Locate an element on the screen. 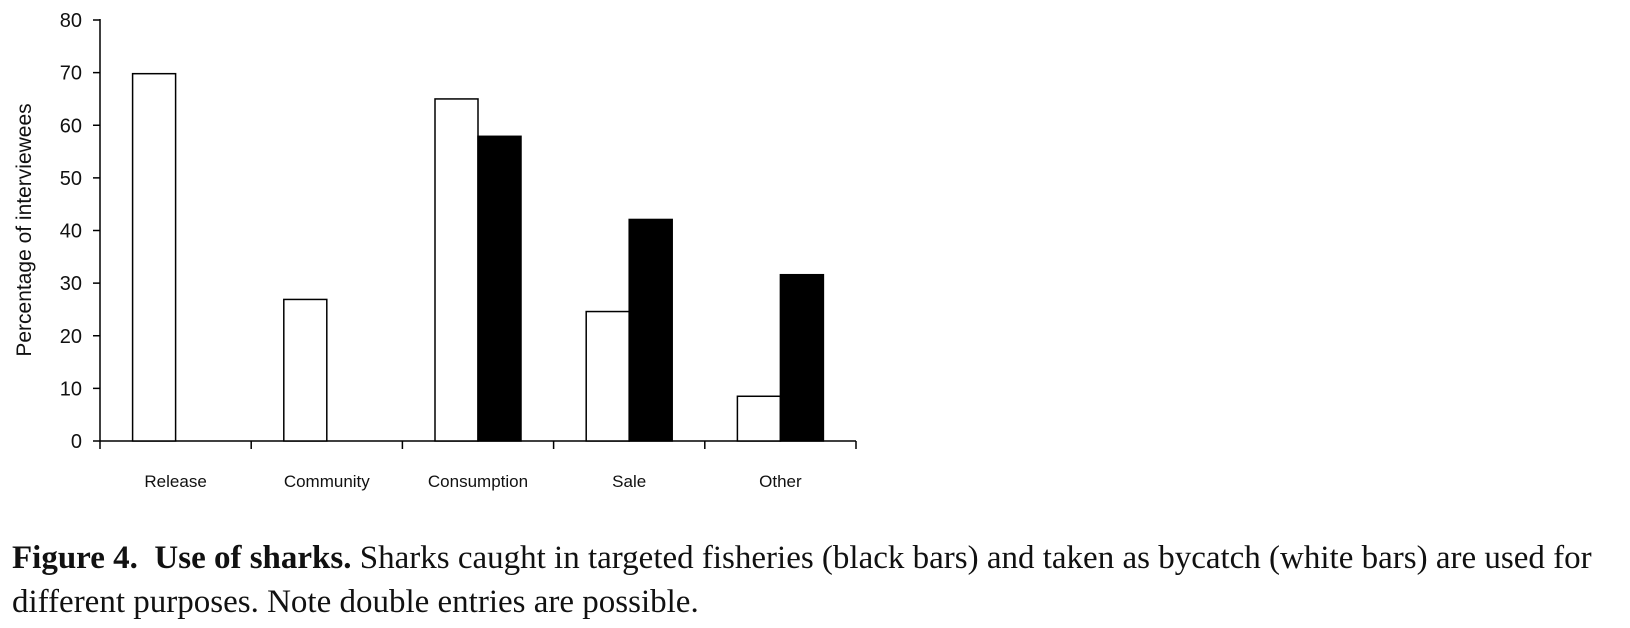 The width and height of the screenshot is (1630, 628). x-category-label: Community is located at coordinates (327, 481).